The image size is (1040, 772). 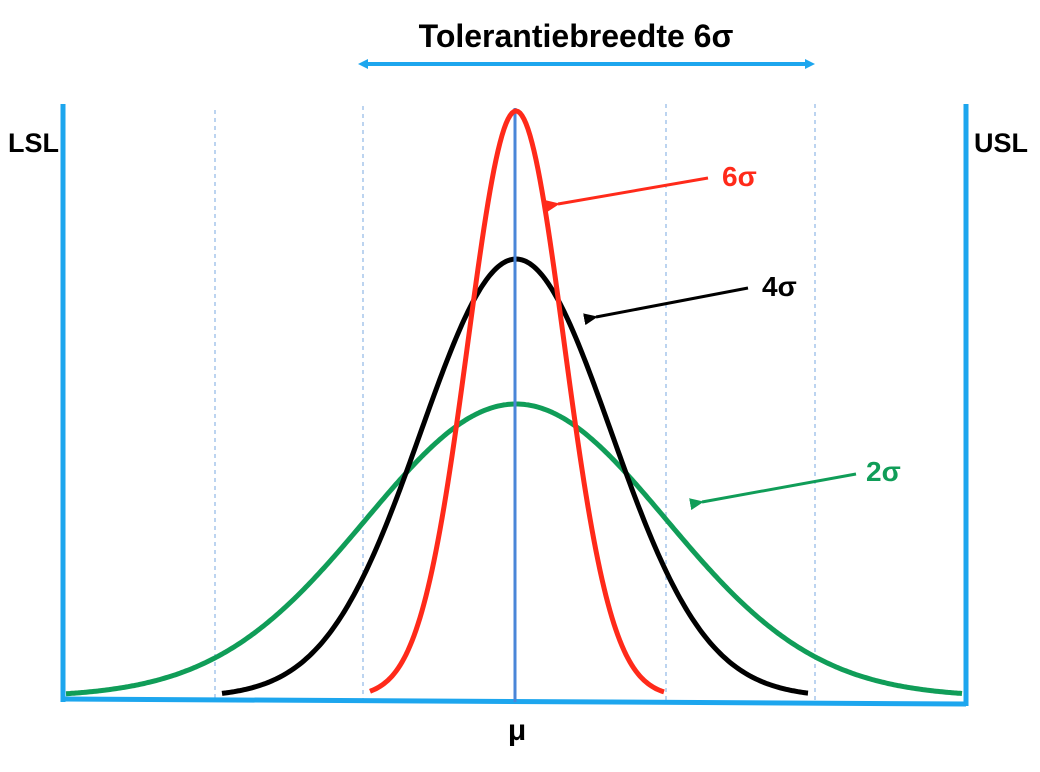 I want to click on usl-label: USL, so click(x=1001, y=143).